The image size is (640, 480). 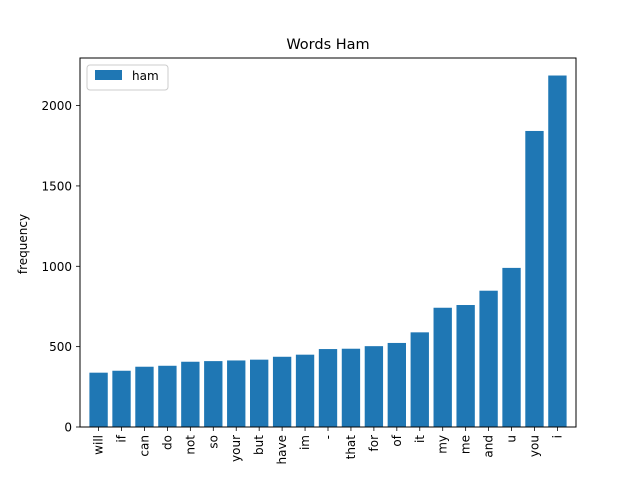 I want to click on legend-label: ham, so click(x=145, y=76).